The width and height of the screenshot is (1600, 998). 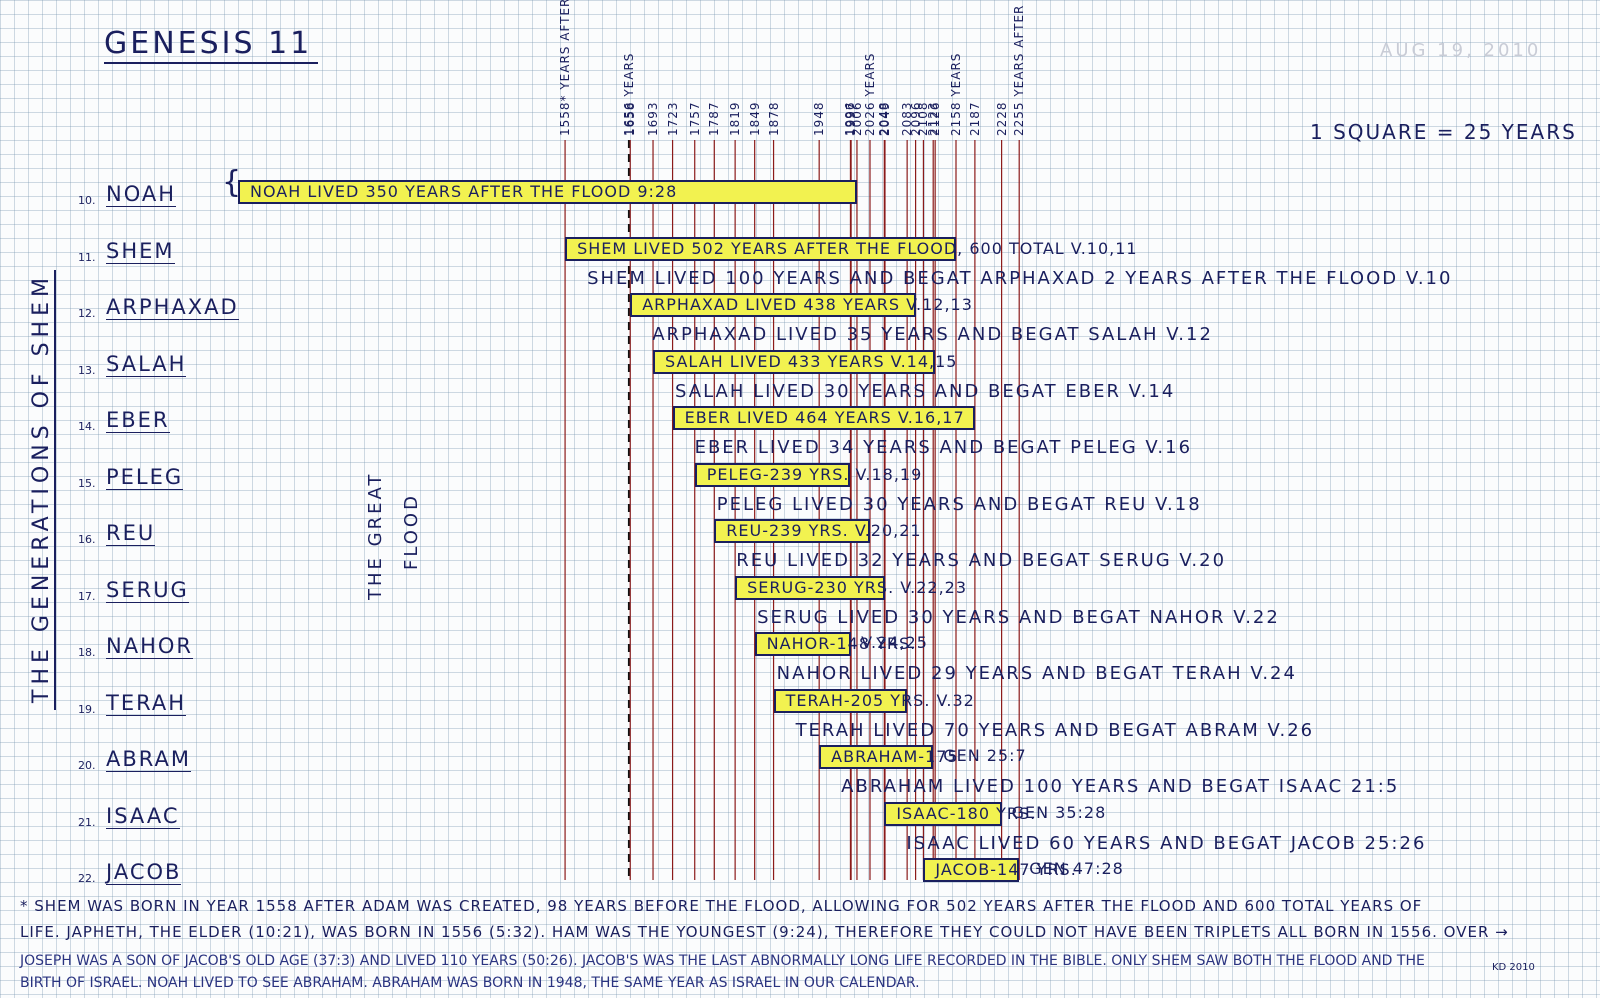 I want to click on patriarch-name-peleg: PELEG, so click(x=145, y=477).